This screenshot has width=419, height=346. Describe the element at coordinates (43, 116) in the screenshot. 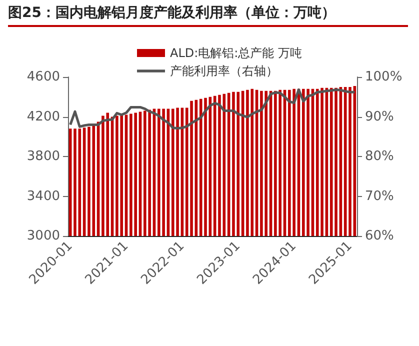

I see `y-tick-label: 4200` at that location.